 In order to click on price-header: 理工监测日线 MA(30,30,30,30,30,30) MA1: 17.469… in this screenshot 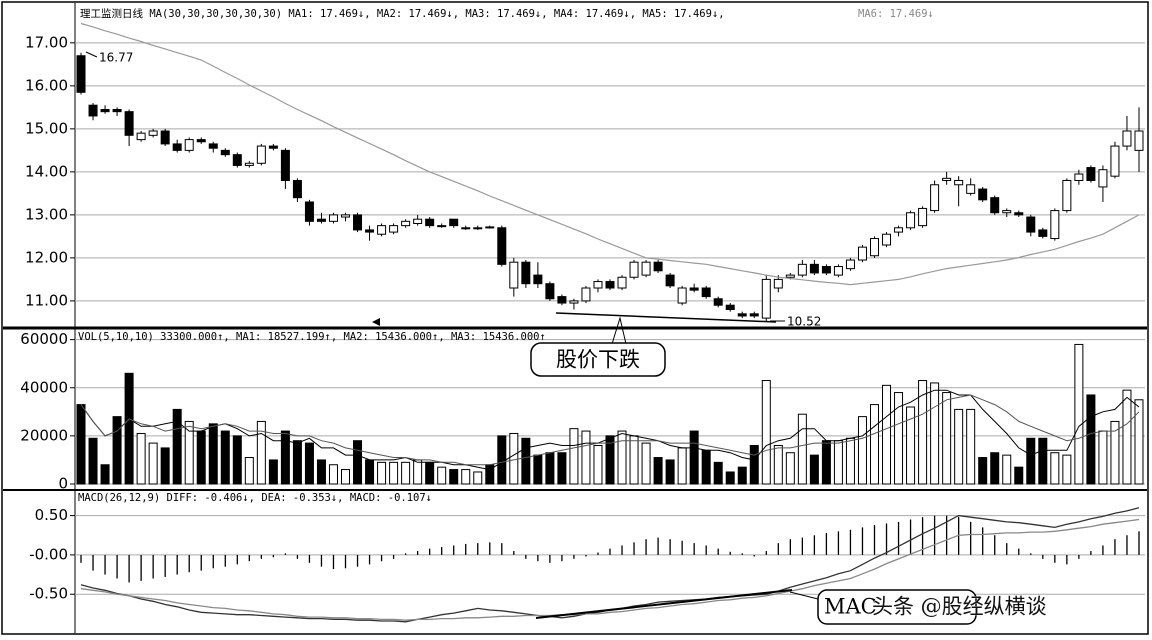, I will do `click(402, 13)`.